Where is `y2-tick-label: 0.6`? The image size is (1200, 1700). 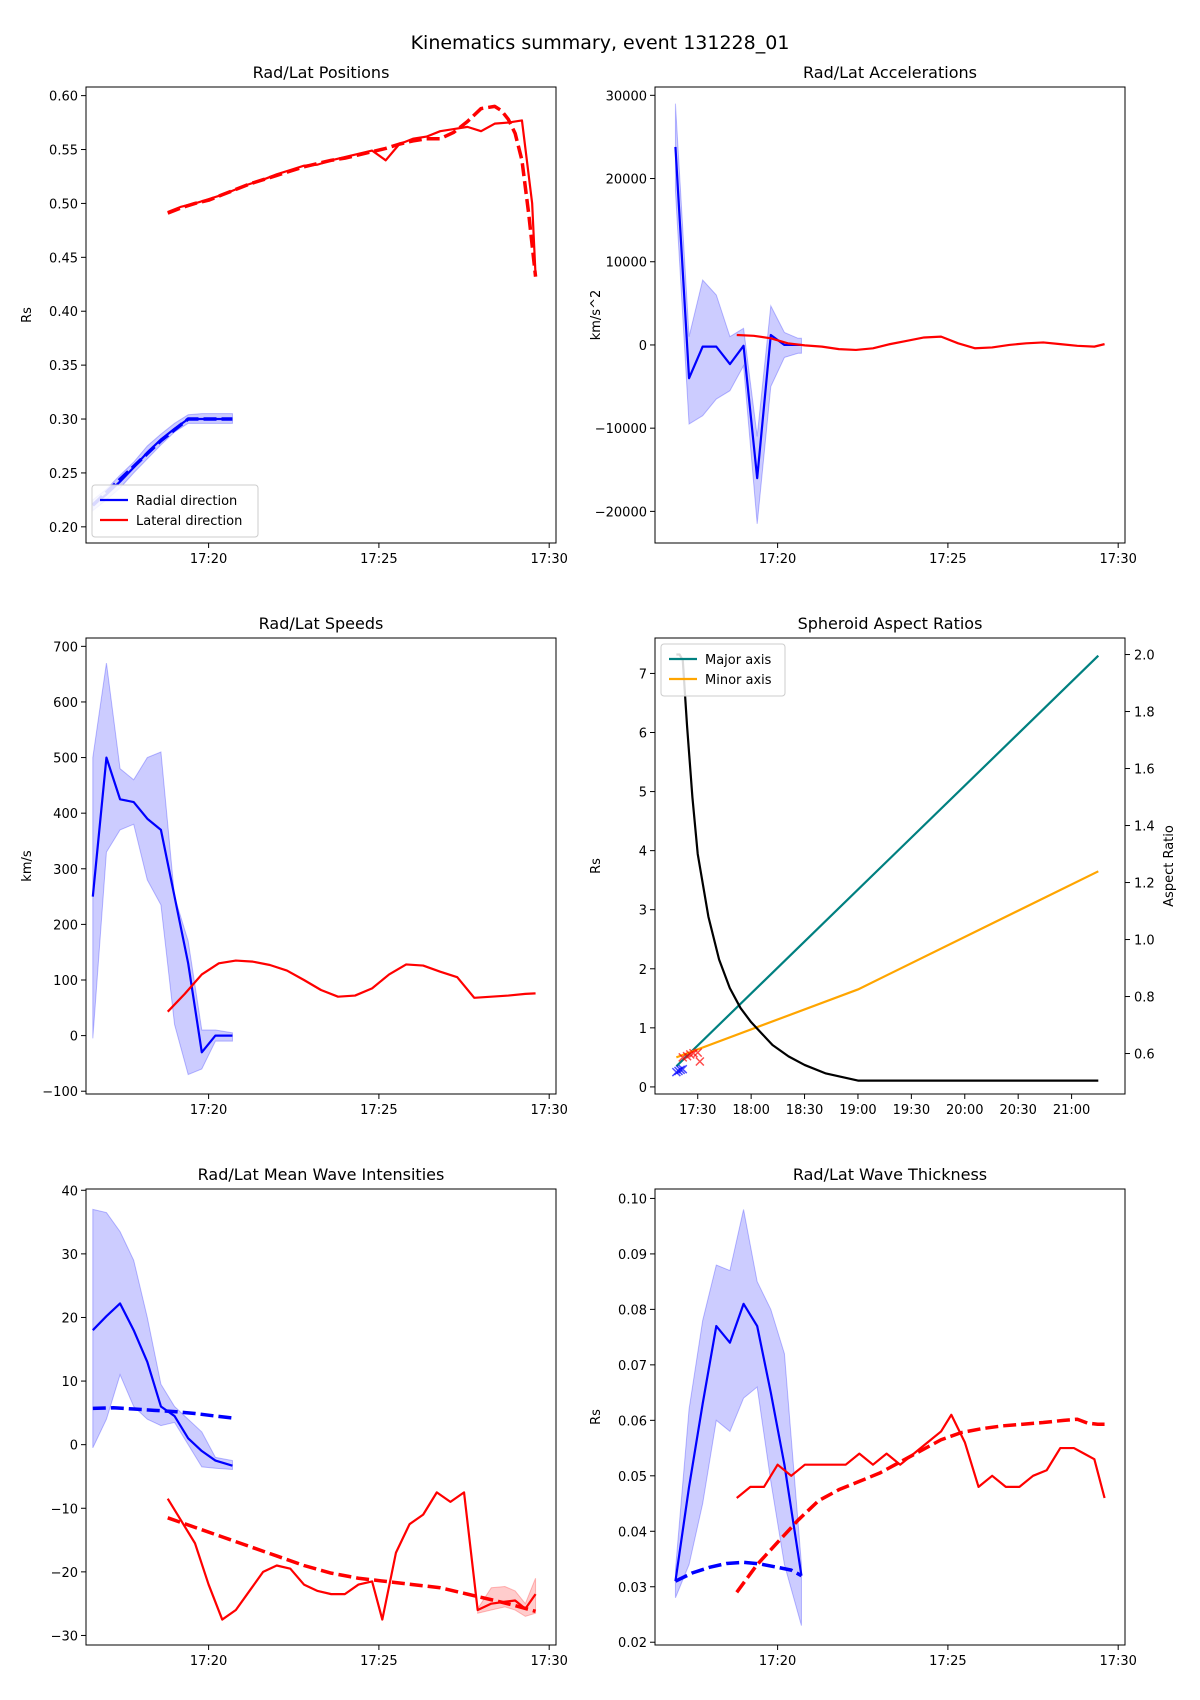
y2-tick-label: 0.6 is located at coordinates (1144, 1055).